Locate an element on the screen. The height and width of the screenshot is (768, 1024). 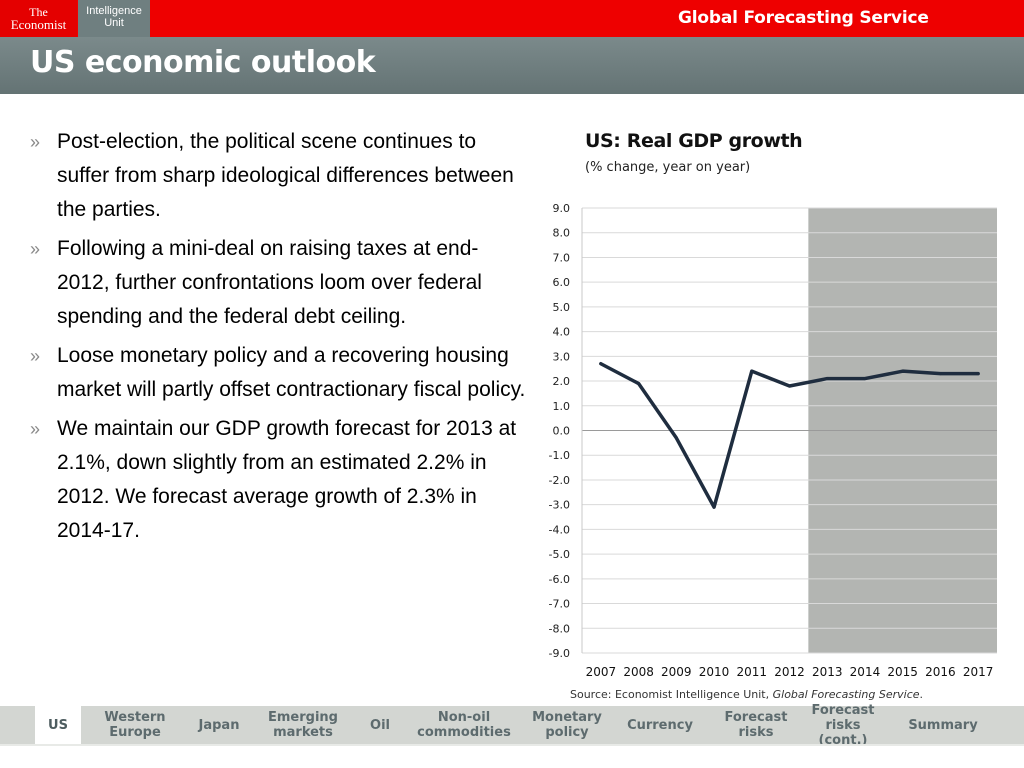
y-tick-label: -4.0 is located at coordinates (559, 529).